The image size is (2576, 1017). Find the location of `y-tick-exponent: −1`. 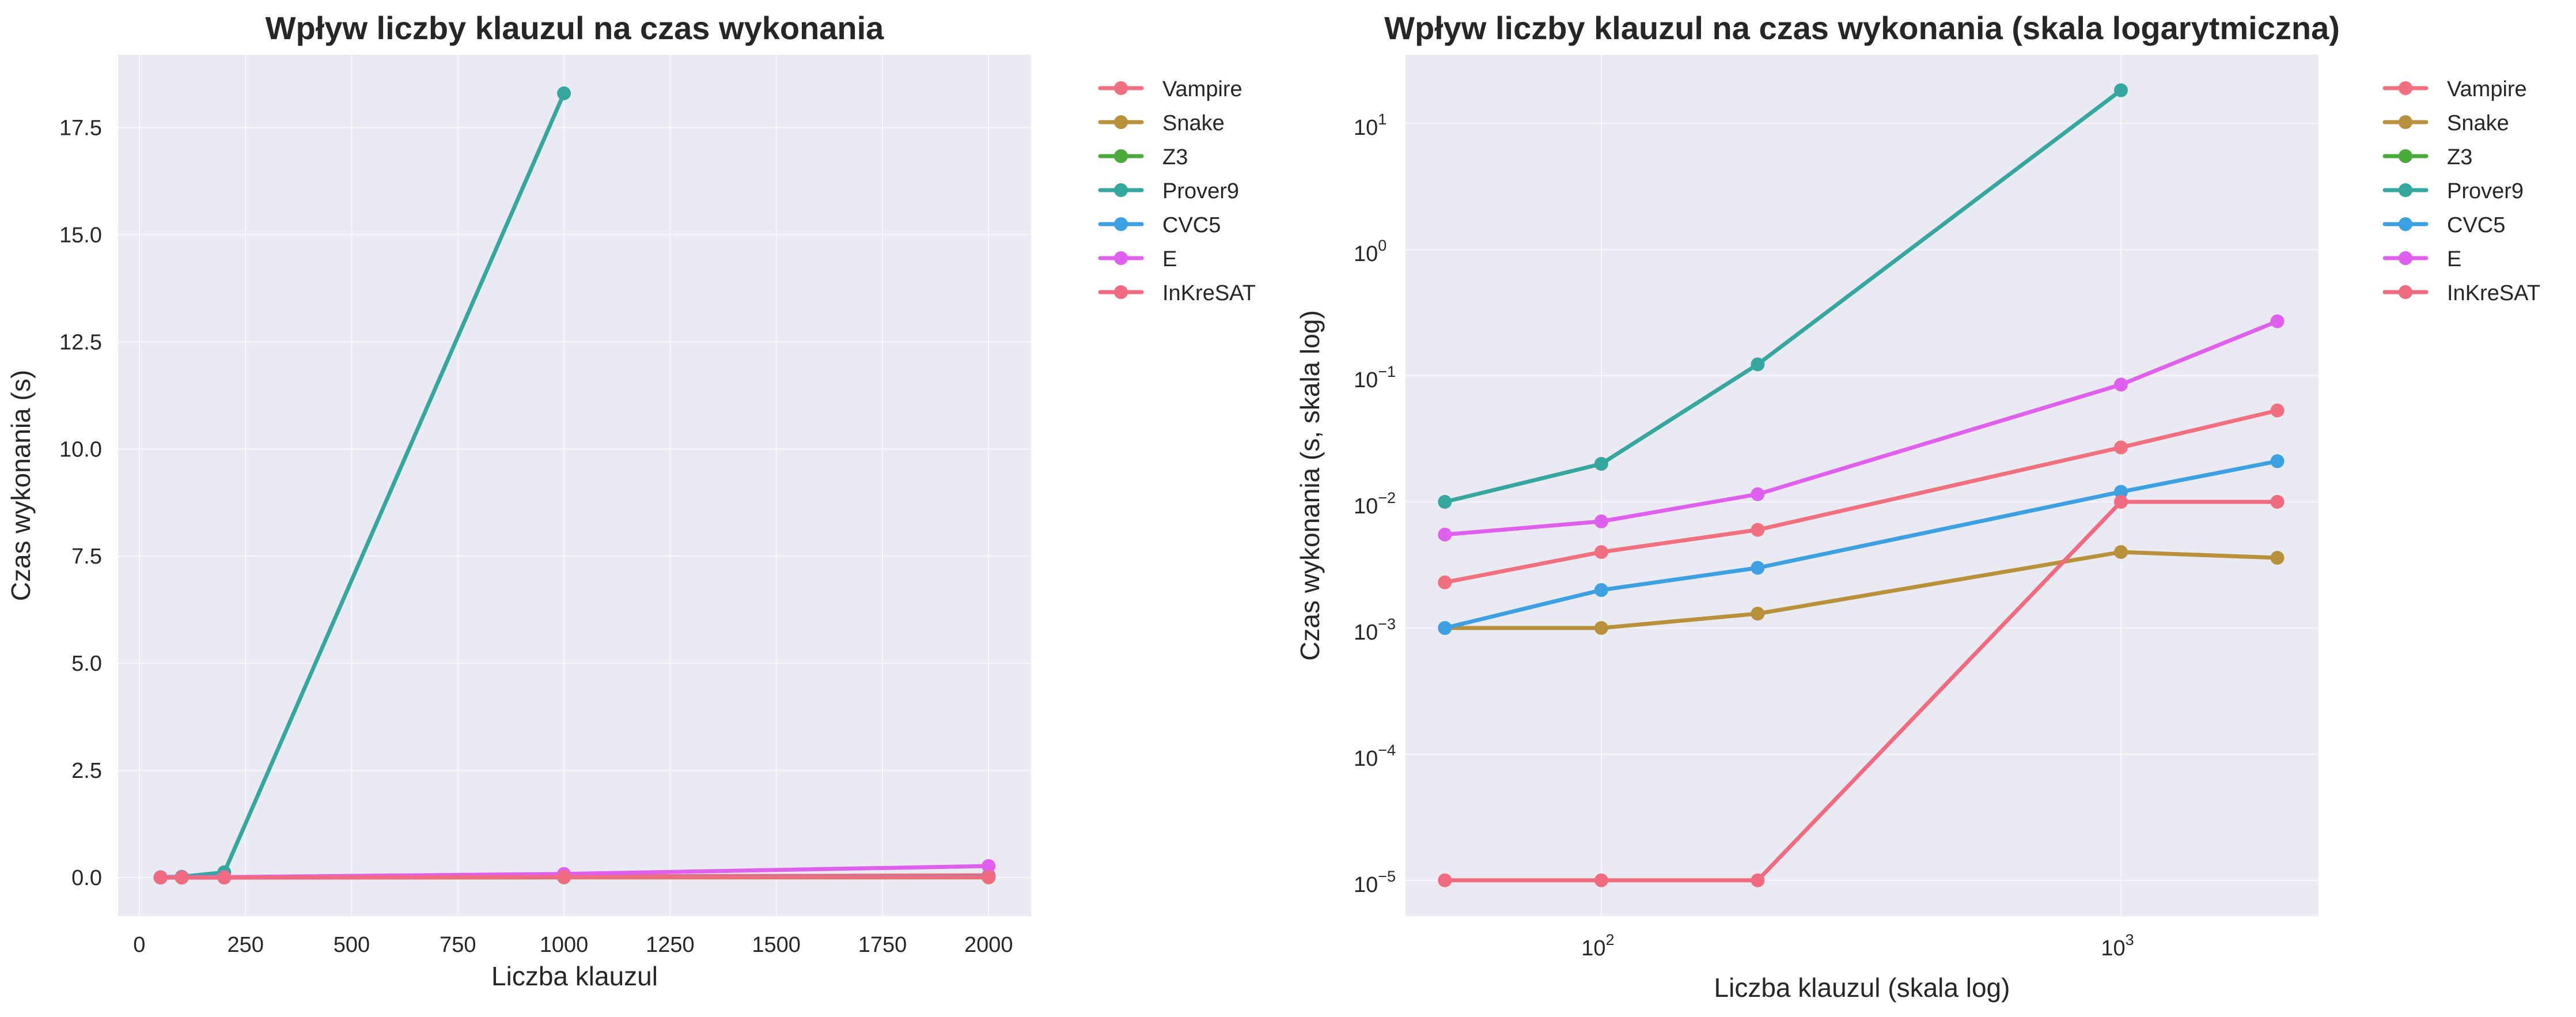

y-tick-exponent: −1 is located at coordinates (1387, 371).